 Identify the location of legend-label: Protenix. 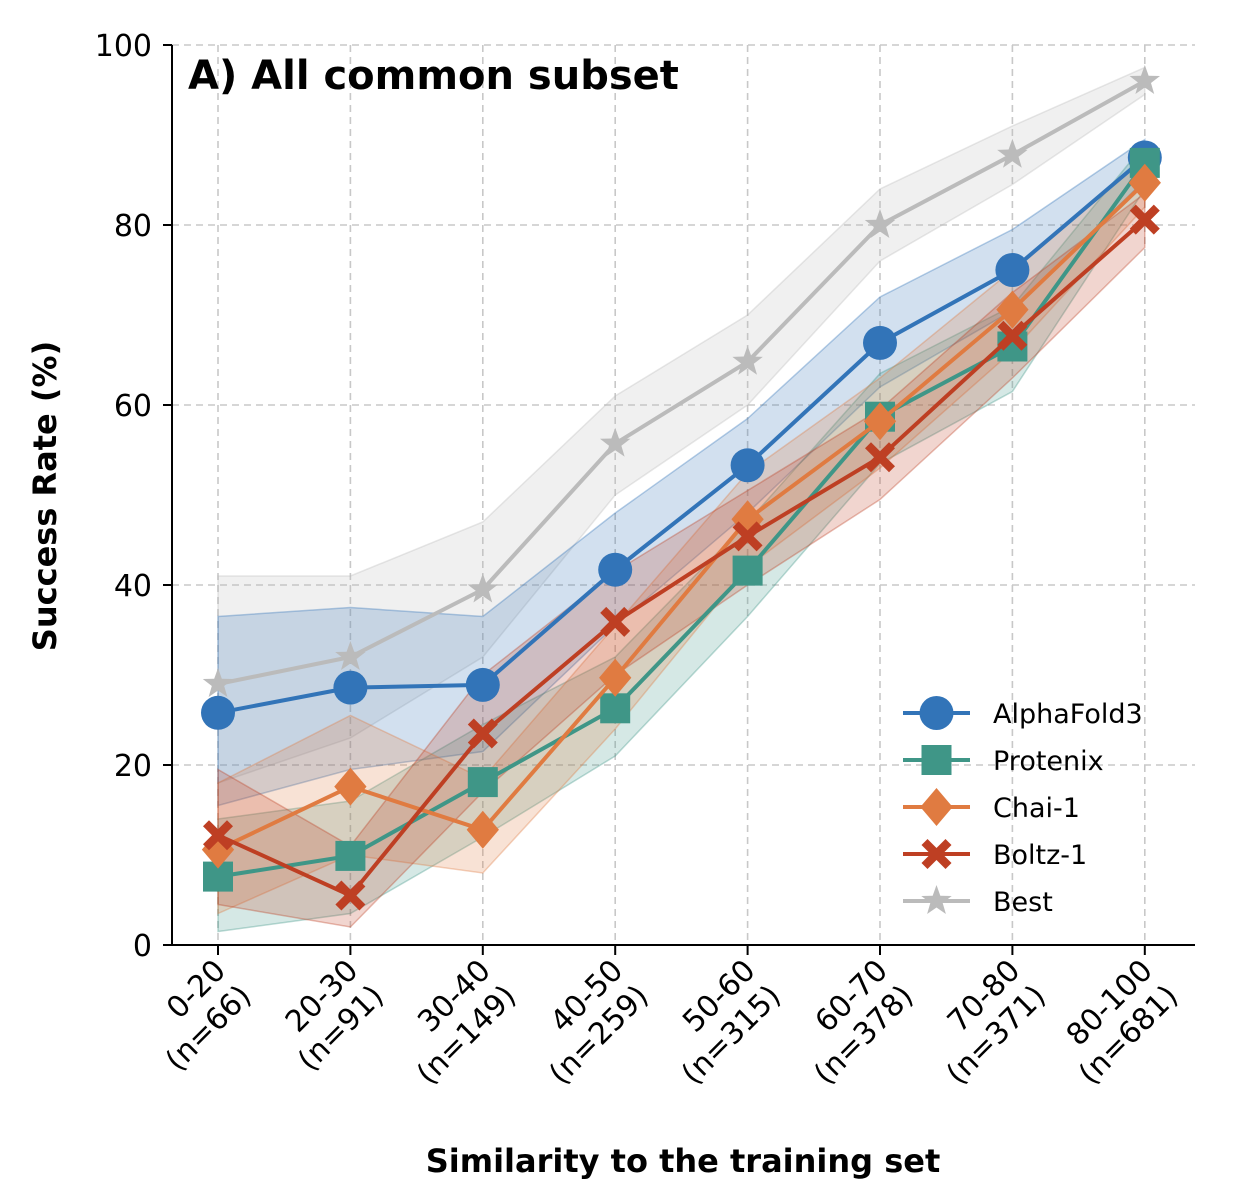
(1048, 761).